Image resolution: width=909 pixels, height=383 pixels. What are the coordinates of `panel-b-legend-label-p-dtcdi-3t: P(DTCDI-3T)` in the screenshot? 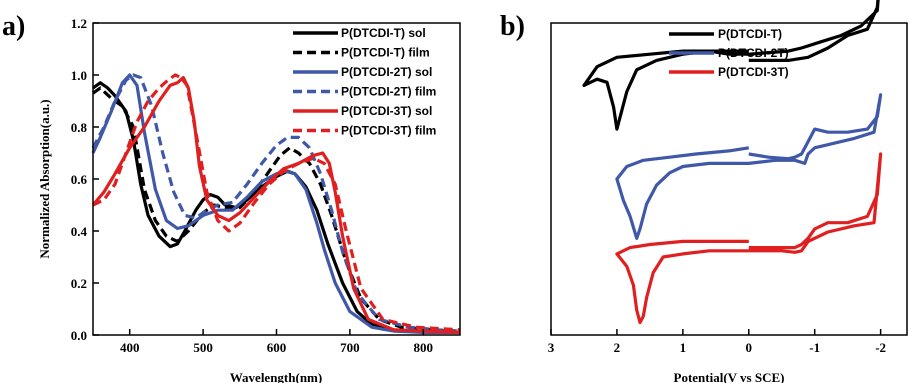 It's located at (753, 72).